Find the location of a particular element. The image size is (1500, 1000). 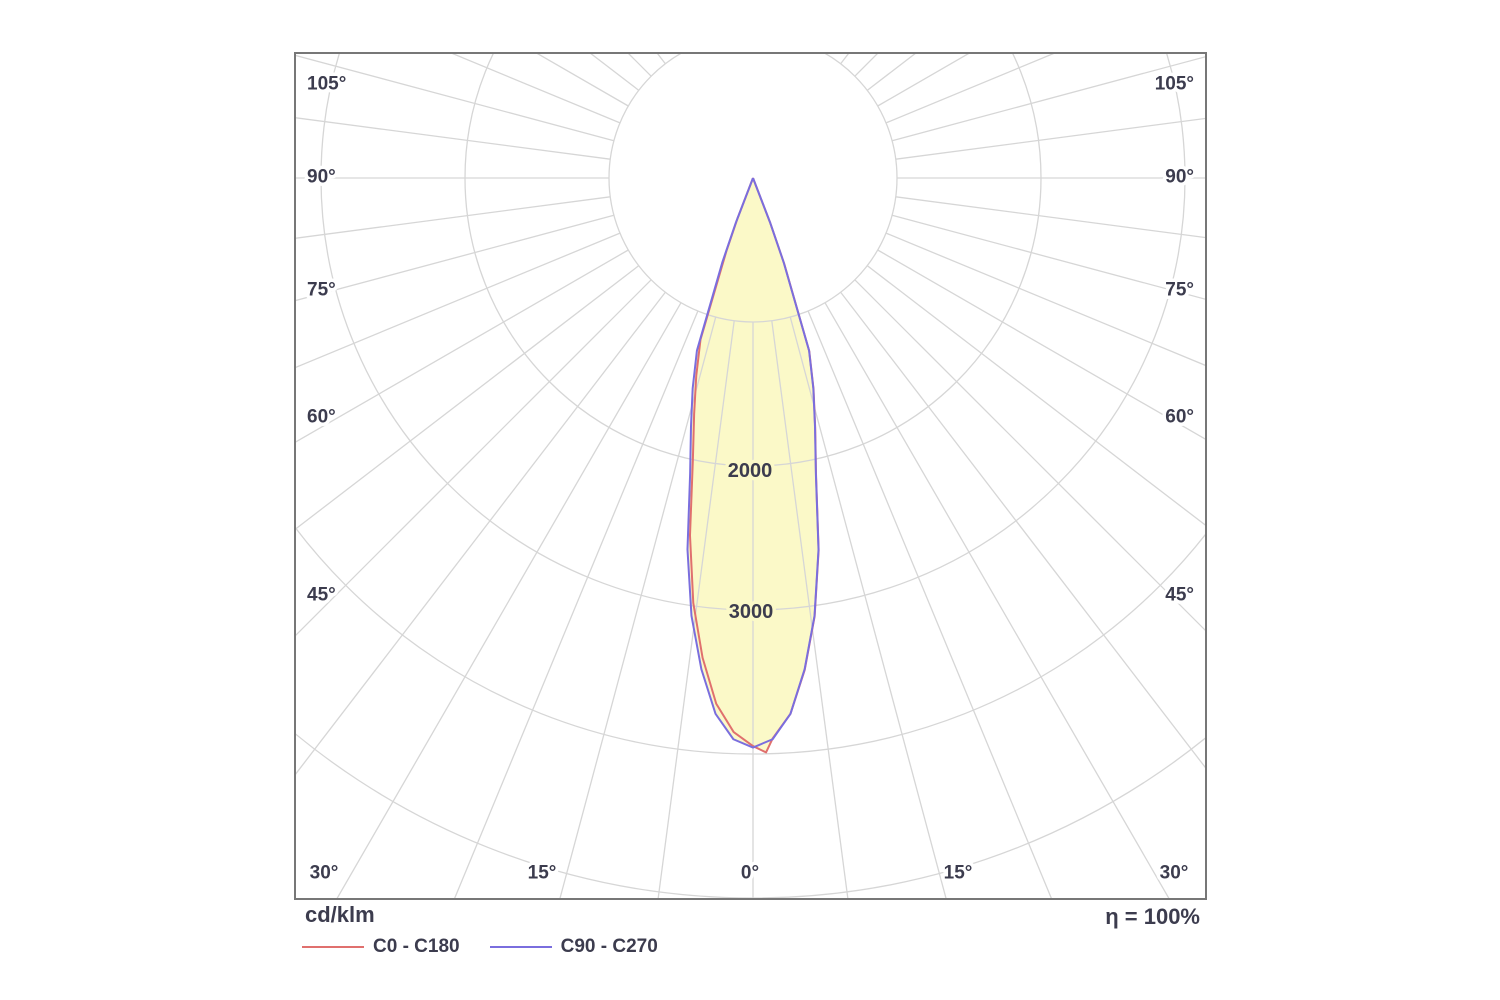

angle-label-left: 75° is located at coordinates (321, 290).